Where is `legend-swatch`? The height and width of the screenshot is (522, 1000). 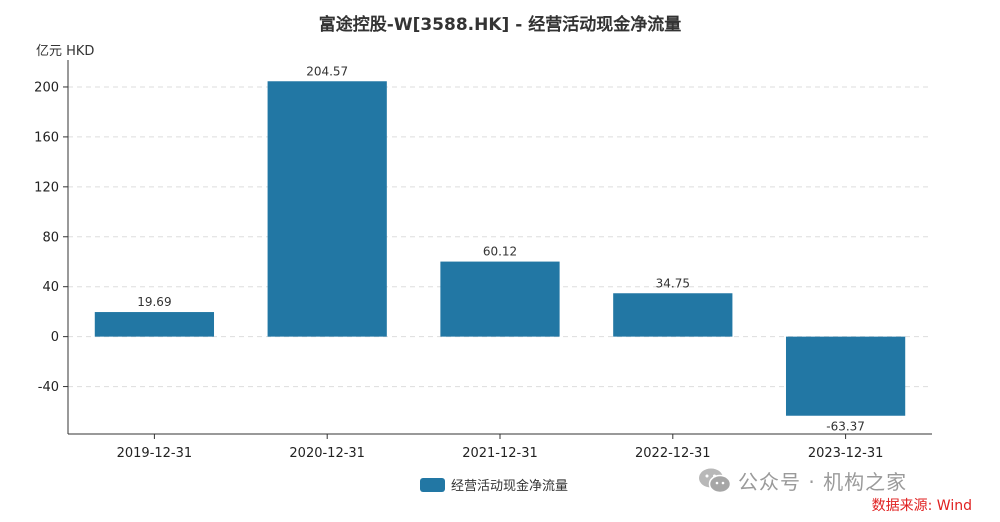 legend-swatch is located at coordinates (432, 484).